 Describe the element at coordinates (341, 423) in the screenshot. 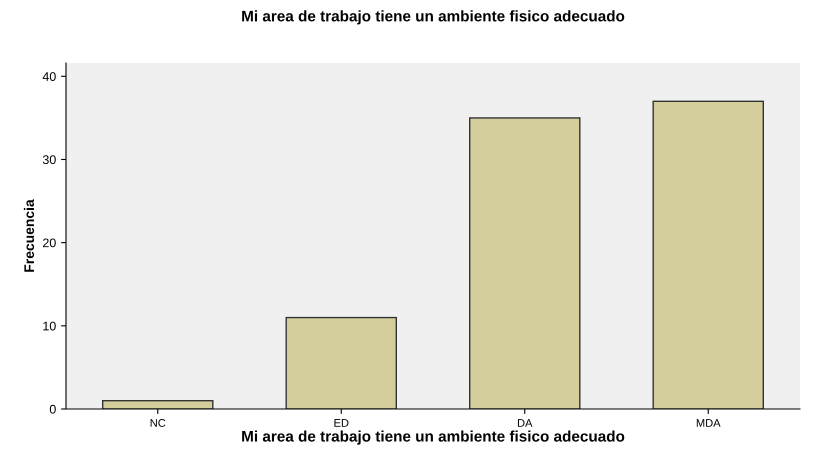

I see `x-tick-label: ED` at that location.